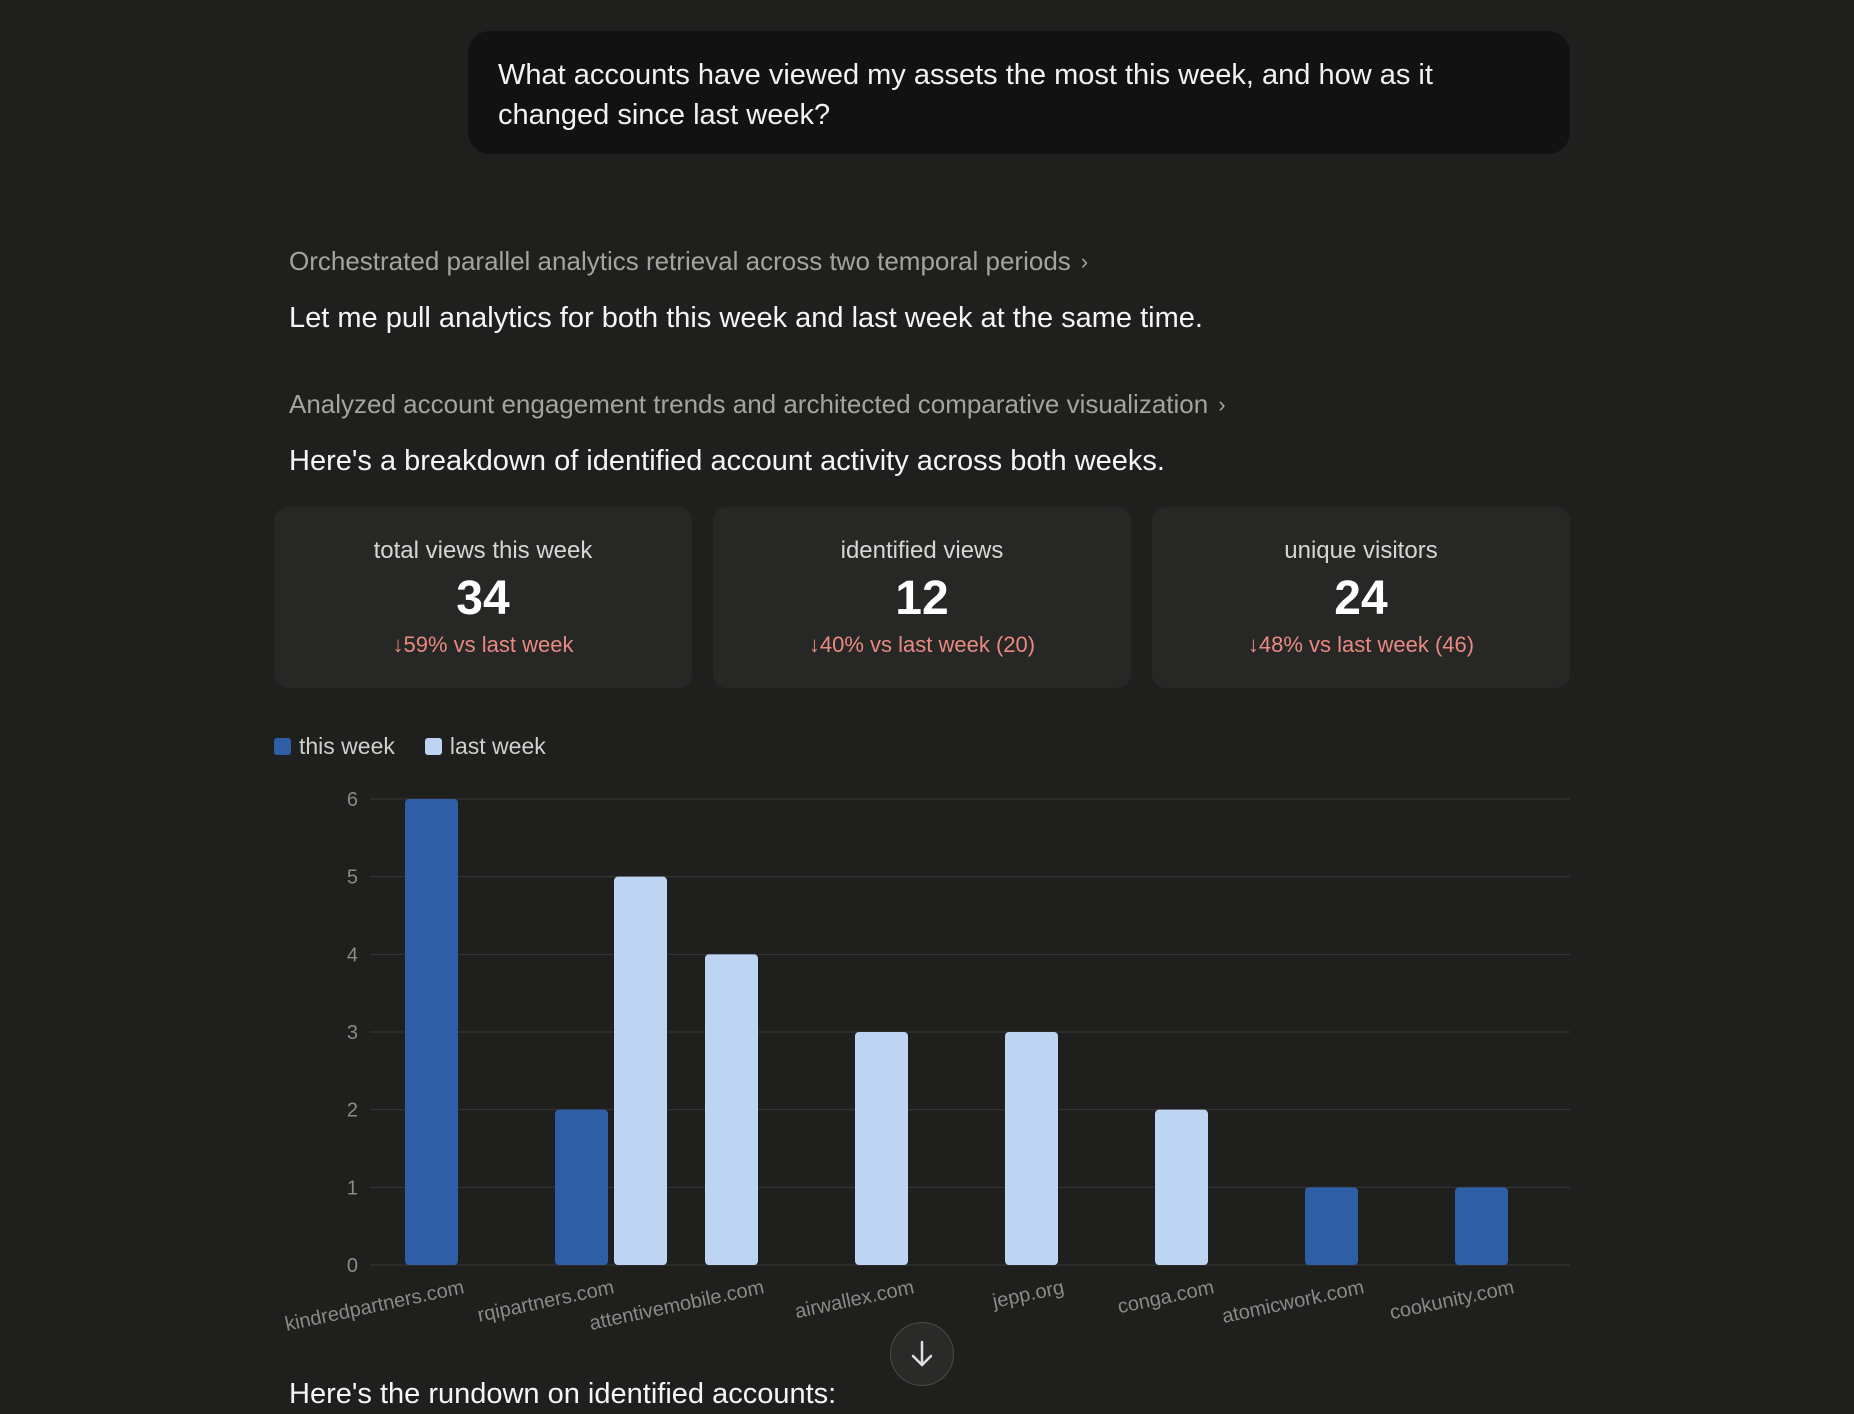  What do you see at coordinates (352, 878) in the screenshot?
I see `y-tick-label: 5` at bounding box center [352, 878].